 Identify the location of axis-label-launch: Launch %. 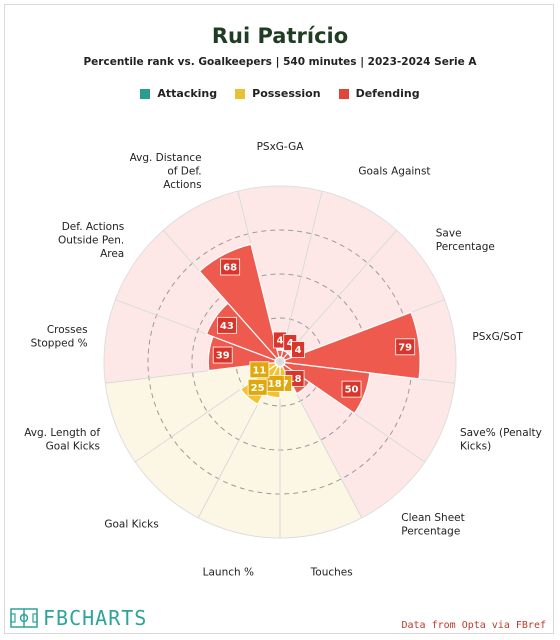
(228, 573).